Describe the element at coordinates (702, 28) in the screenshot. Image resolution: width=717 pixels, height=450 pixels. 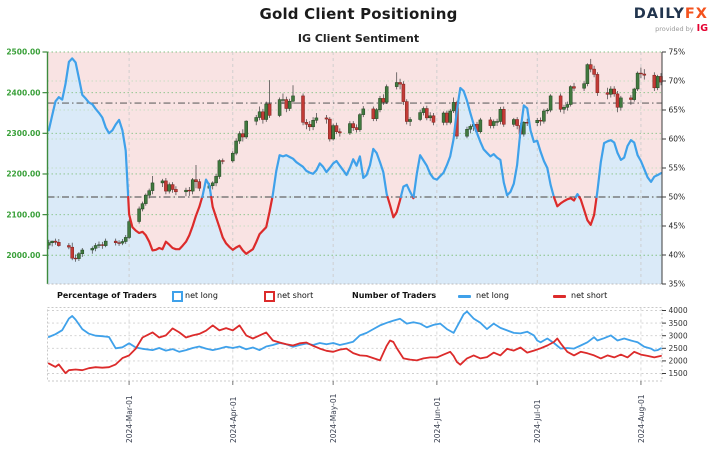
I see `ig-logo: IG` at that location.